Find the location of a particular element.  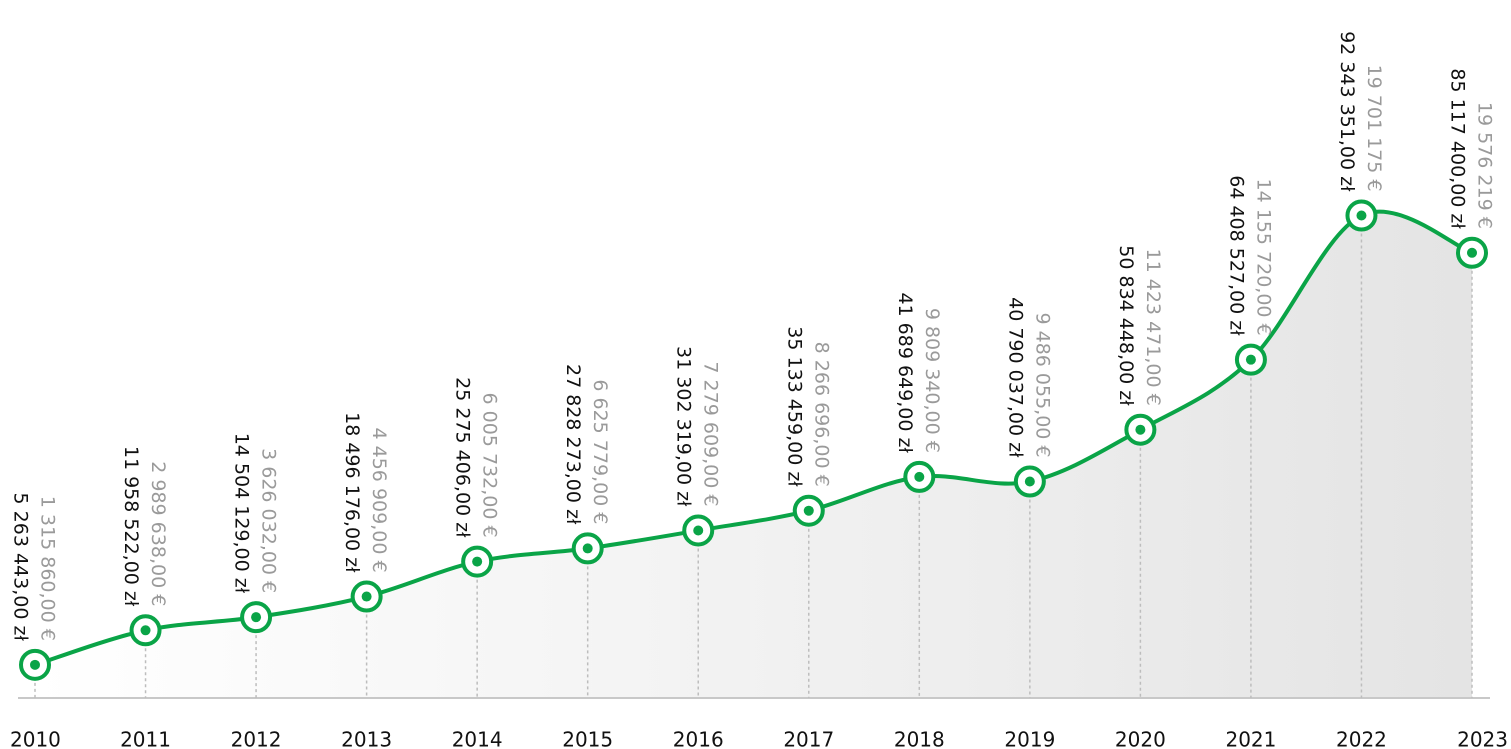

value-label: 64 408 527,00 zł is located at coordinates (1236, 255).